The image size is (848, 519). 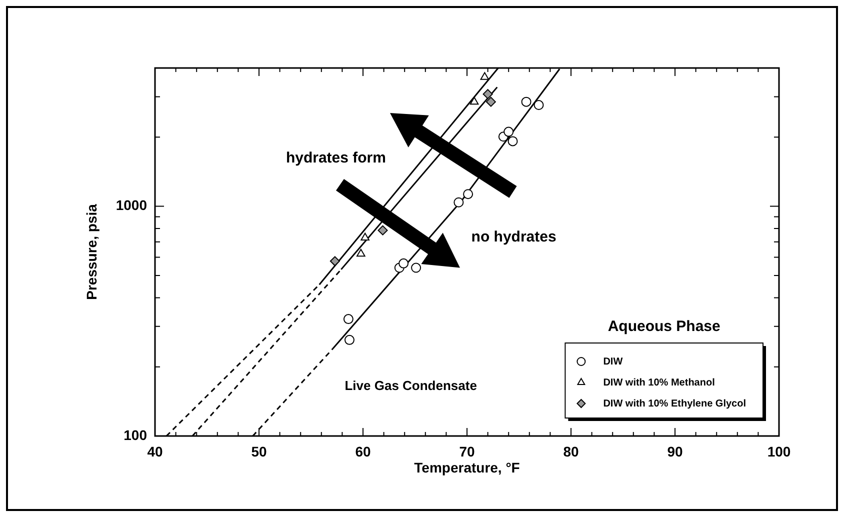 What do you see at coordinates (675, 451) in the screenshot?
I see `x-tick-label: 90` at bounding box center [675, 451].